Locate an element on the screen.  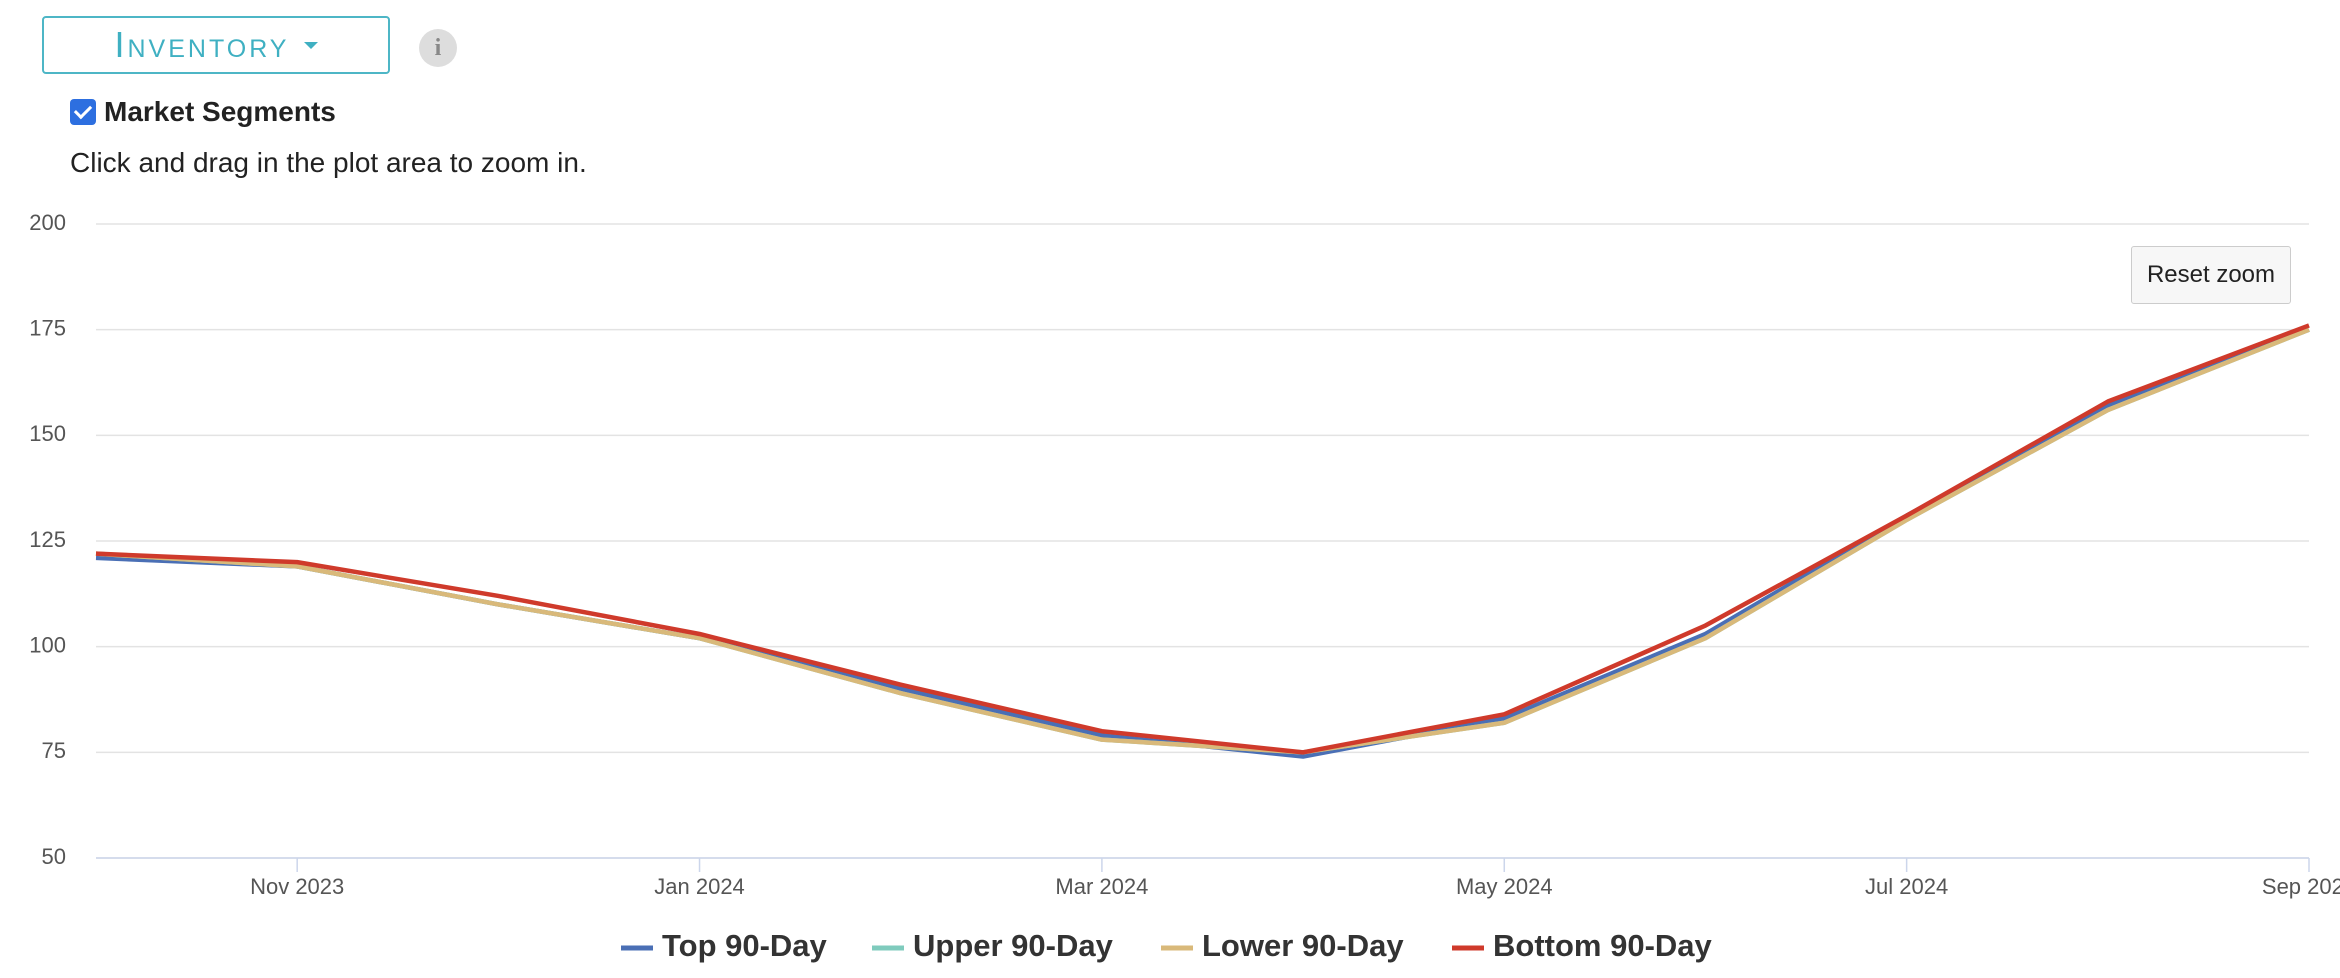
y-tick-label: 100 is located at coordinates (47, 644).